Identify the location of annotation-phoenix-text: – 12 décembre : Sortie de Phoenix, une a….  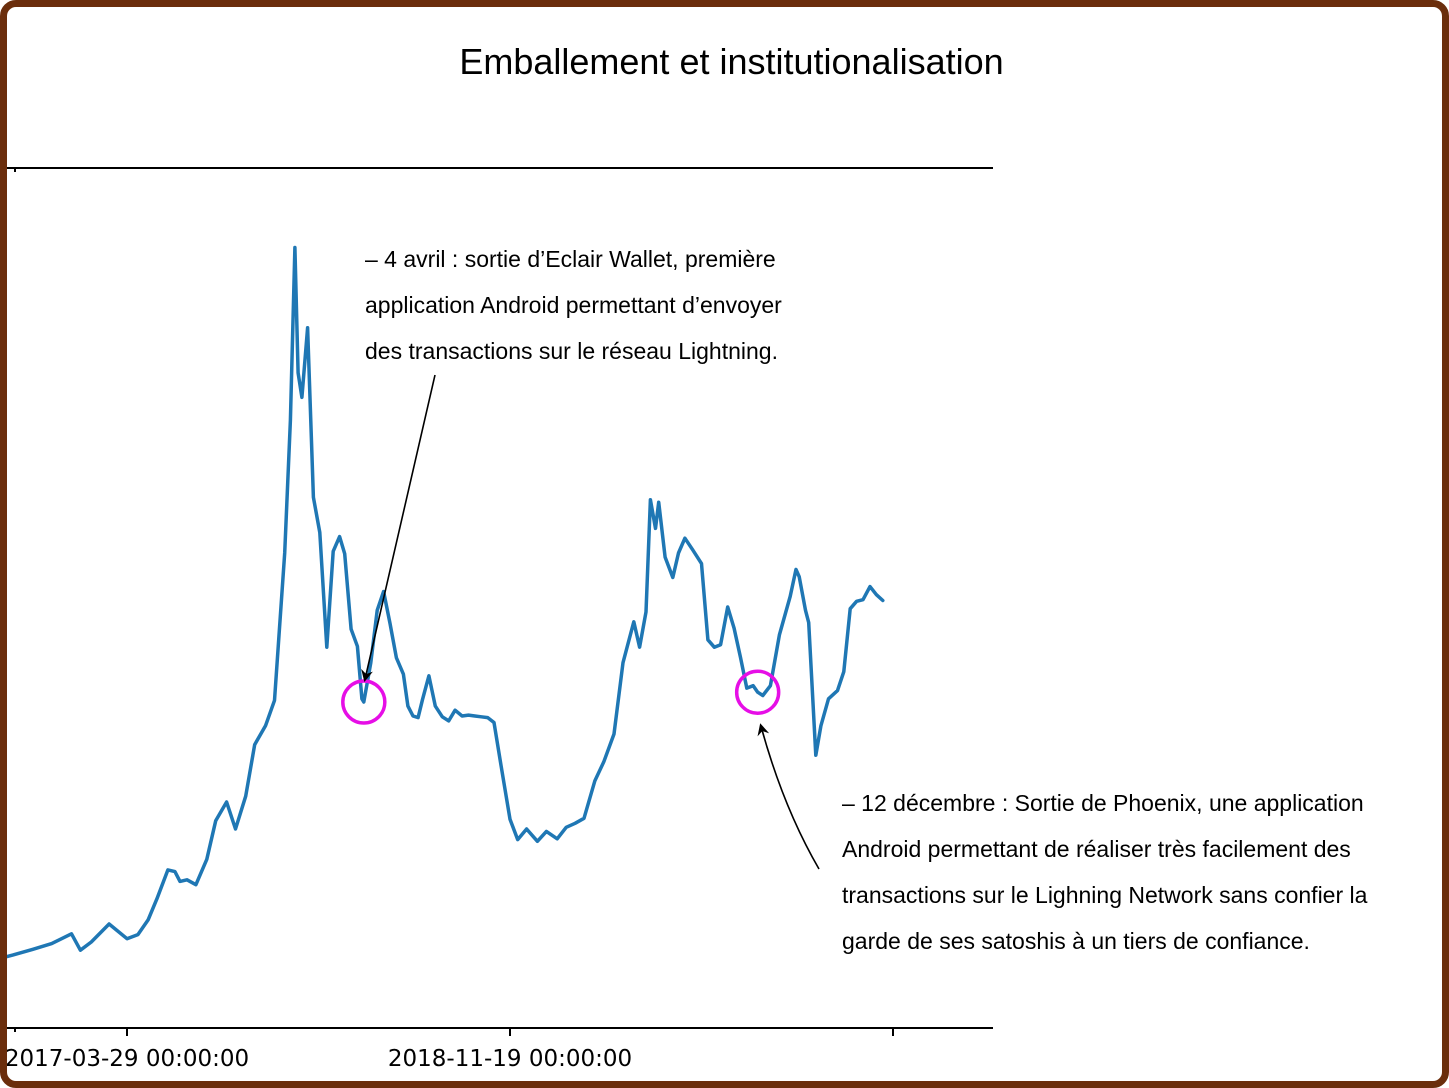
(1104, 872).